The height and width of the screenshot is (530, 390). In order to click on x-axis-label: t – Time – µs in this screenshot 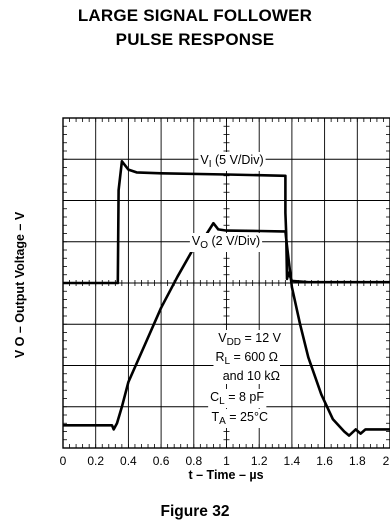, I will do `click(225, 475)`.